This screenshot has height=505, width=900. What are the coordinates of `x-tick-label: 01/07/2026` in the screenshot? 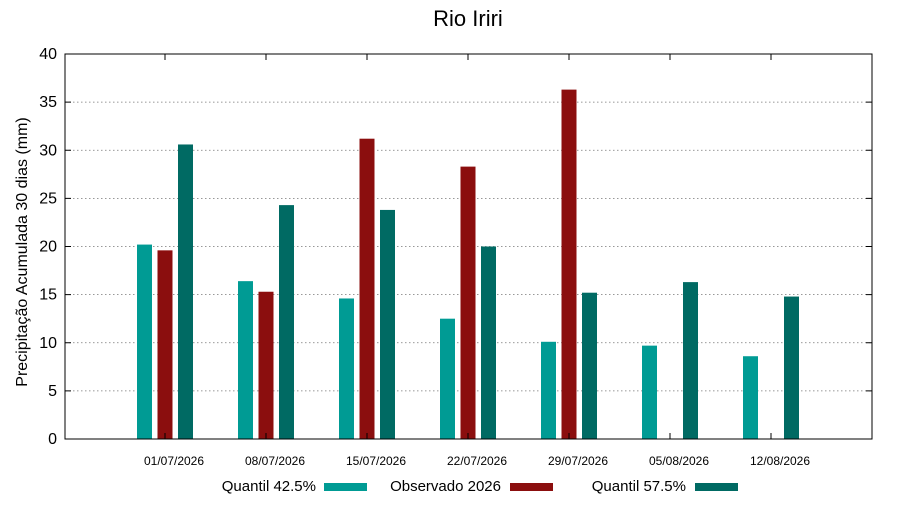 It's located at (174, 461).